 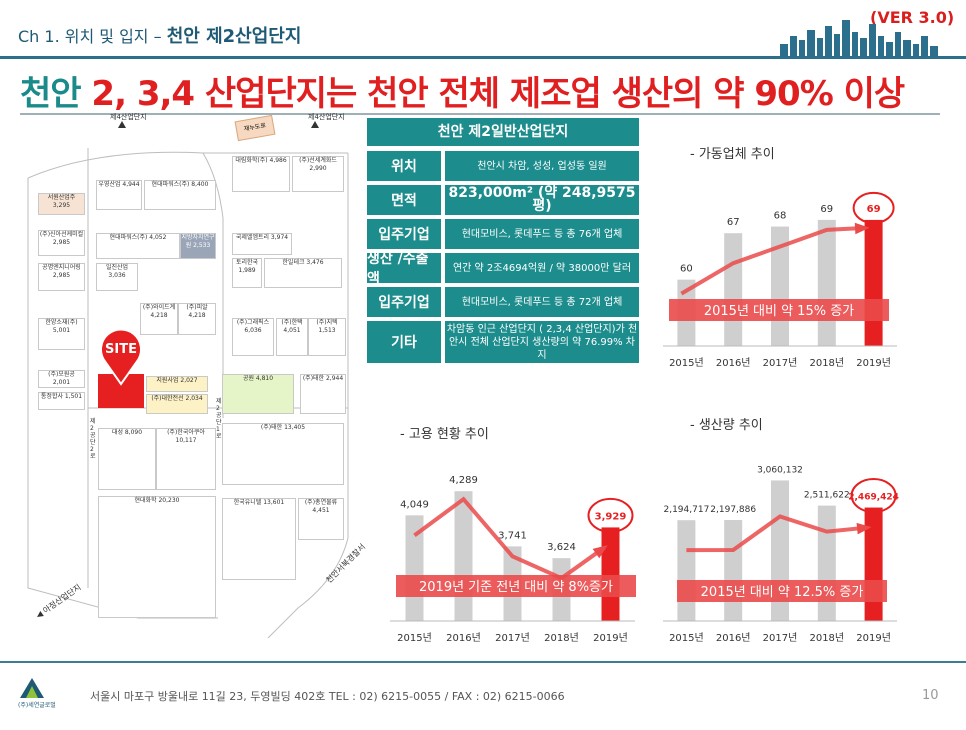 I want to click on info-value: 현대모비스, 롯데푸드 등 총 76개 업체, so click(x=542, y=234).